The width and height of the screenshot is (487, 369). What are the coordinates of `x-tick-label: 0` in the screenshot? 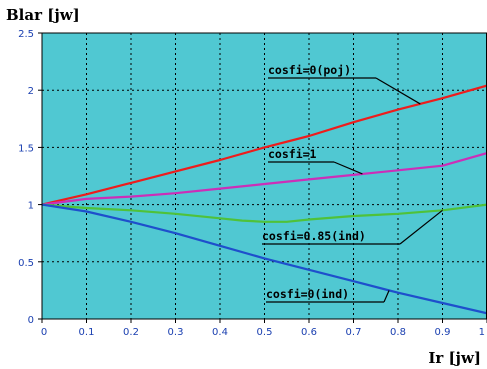 It's located at (44, 332).